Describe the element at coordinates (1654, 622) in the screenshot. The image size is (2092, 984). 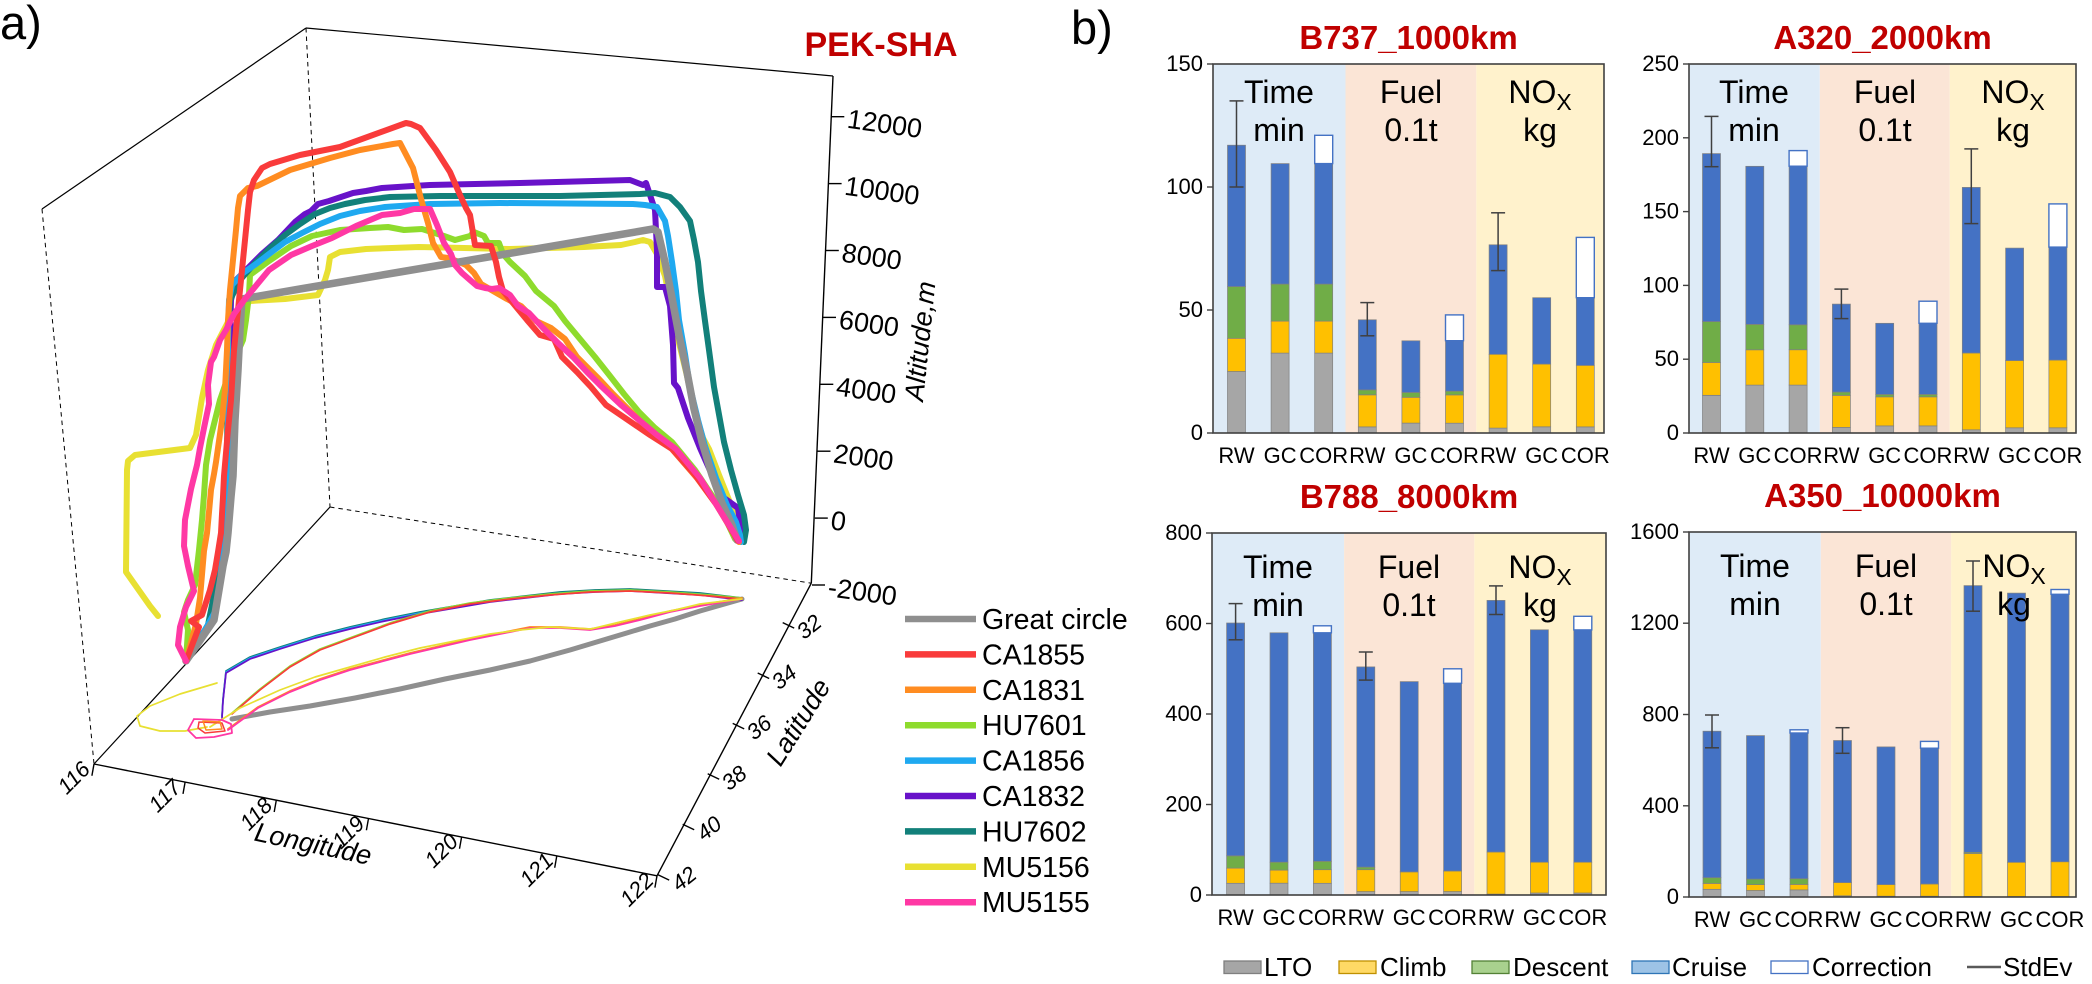
I see `svg-text: 1200` at that location.